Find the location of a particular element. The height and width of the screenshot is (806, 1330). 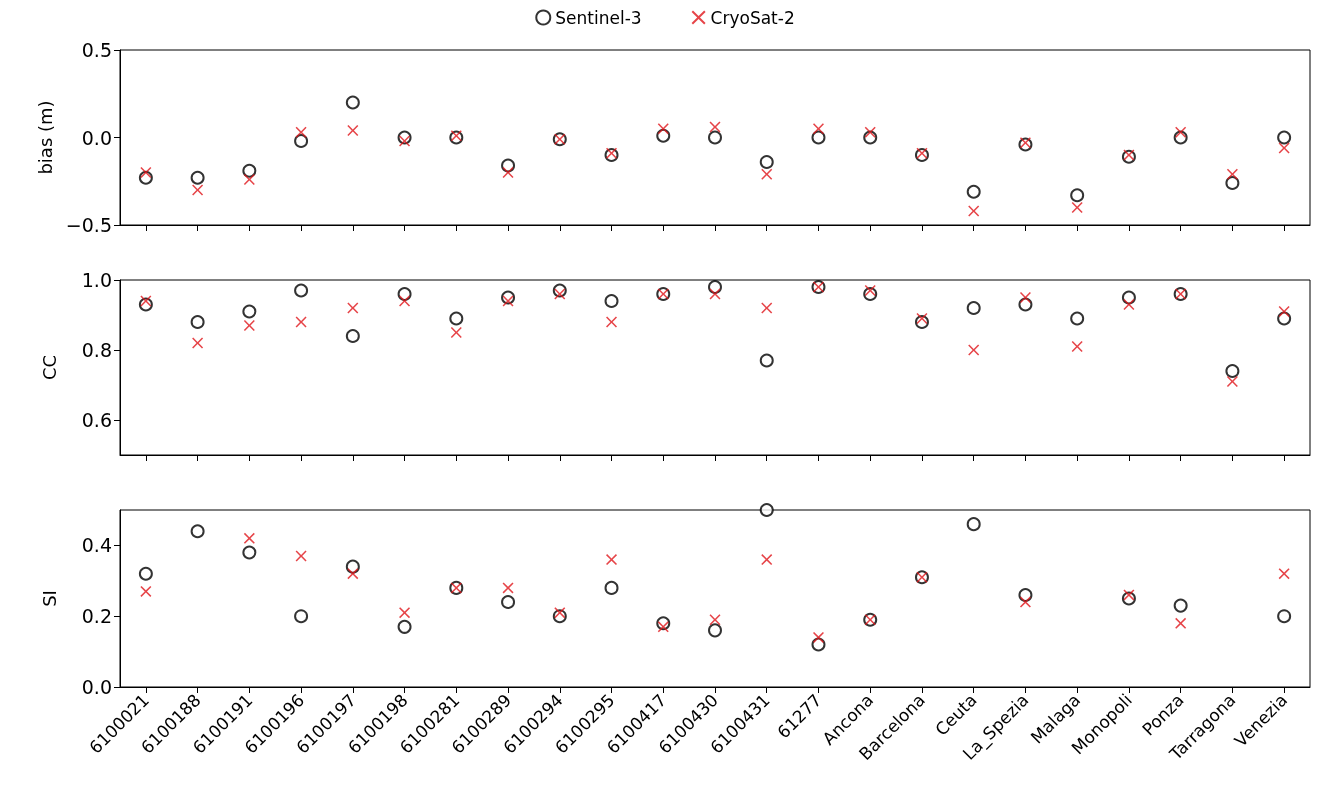

y-tick-label: 0.4 is located at coordinates (96, 545).